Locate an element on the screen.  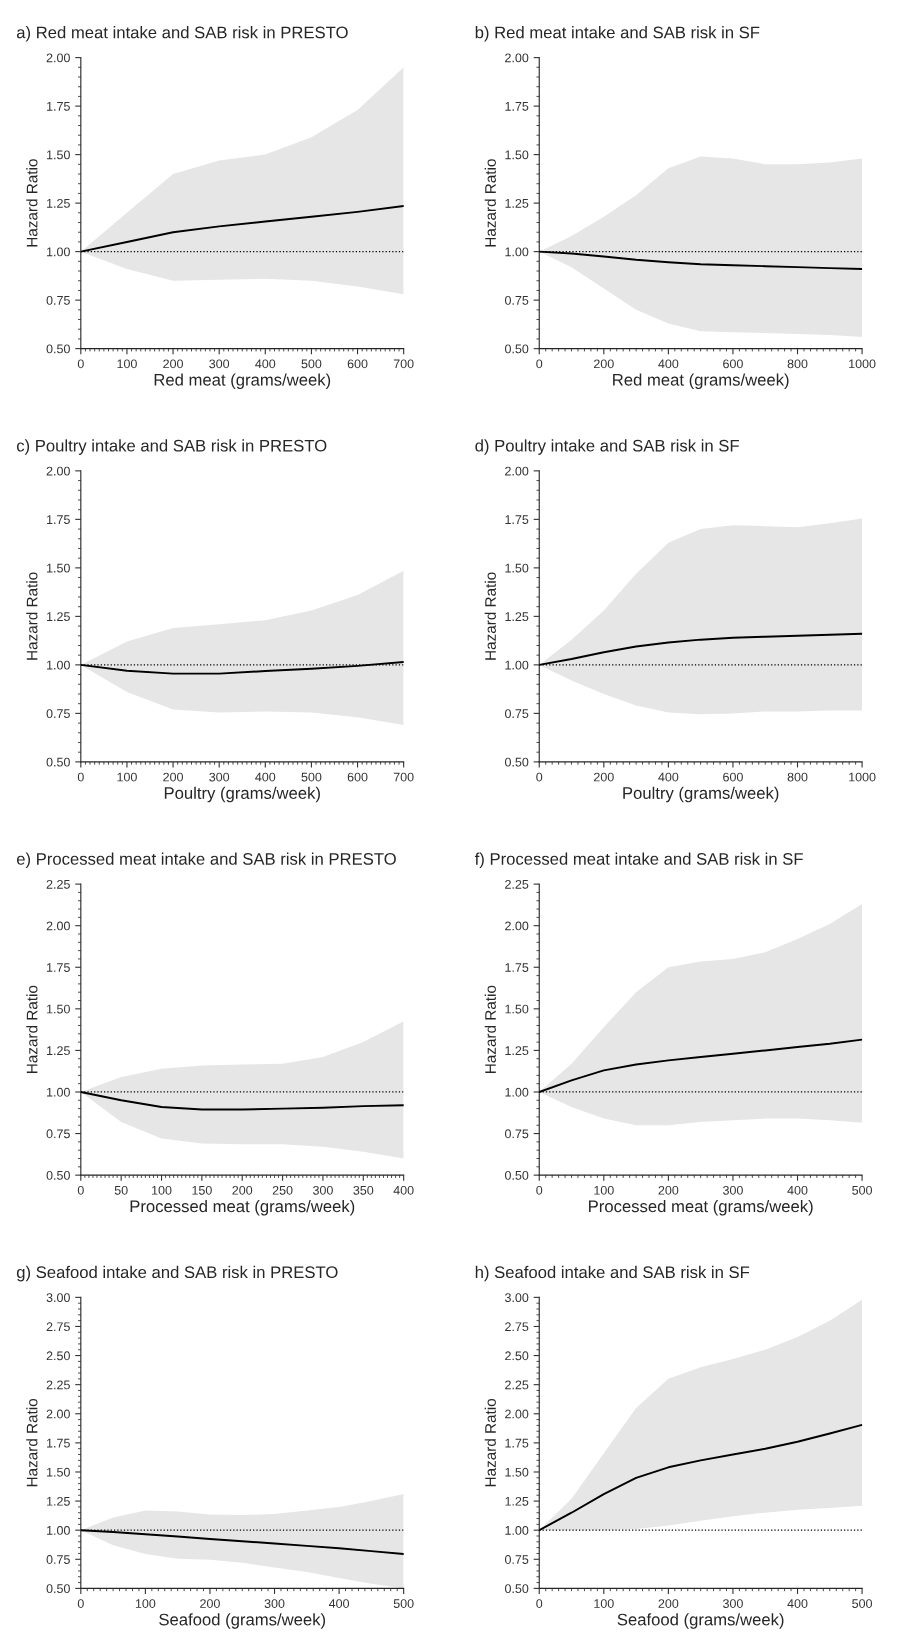
x-tick-label: 350 is located at coordinates (363, 1190).